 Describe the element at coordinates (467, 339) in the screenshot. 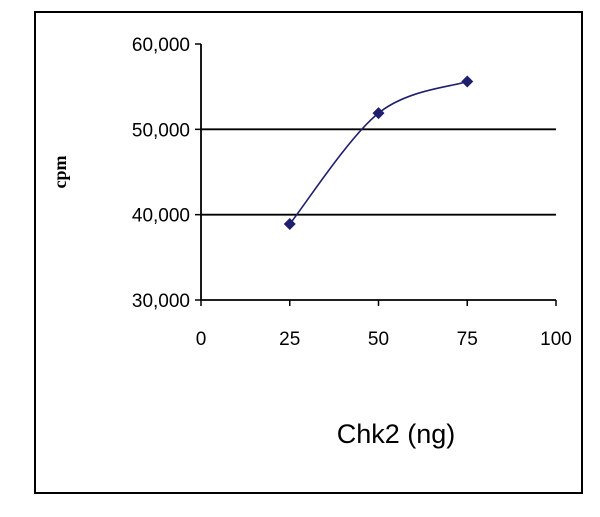

I see `x-tick-label-3: 75` at that location.